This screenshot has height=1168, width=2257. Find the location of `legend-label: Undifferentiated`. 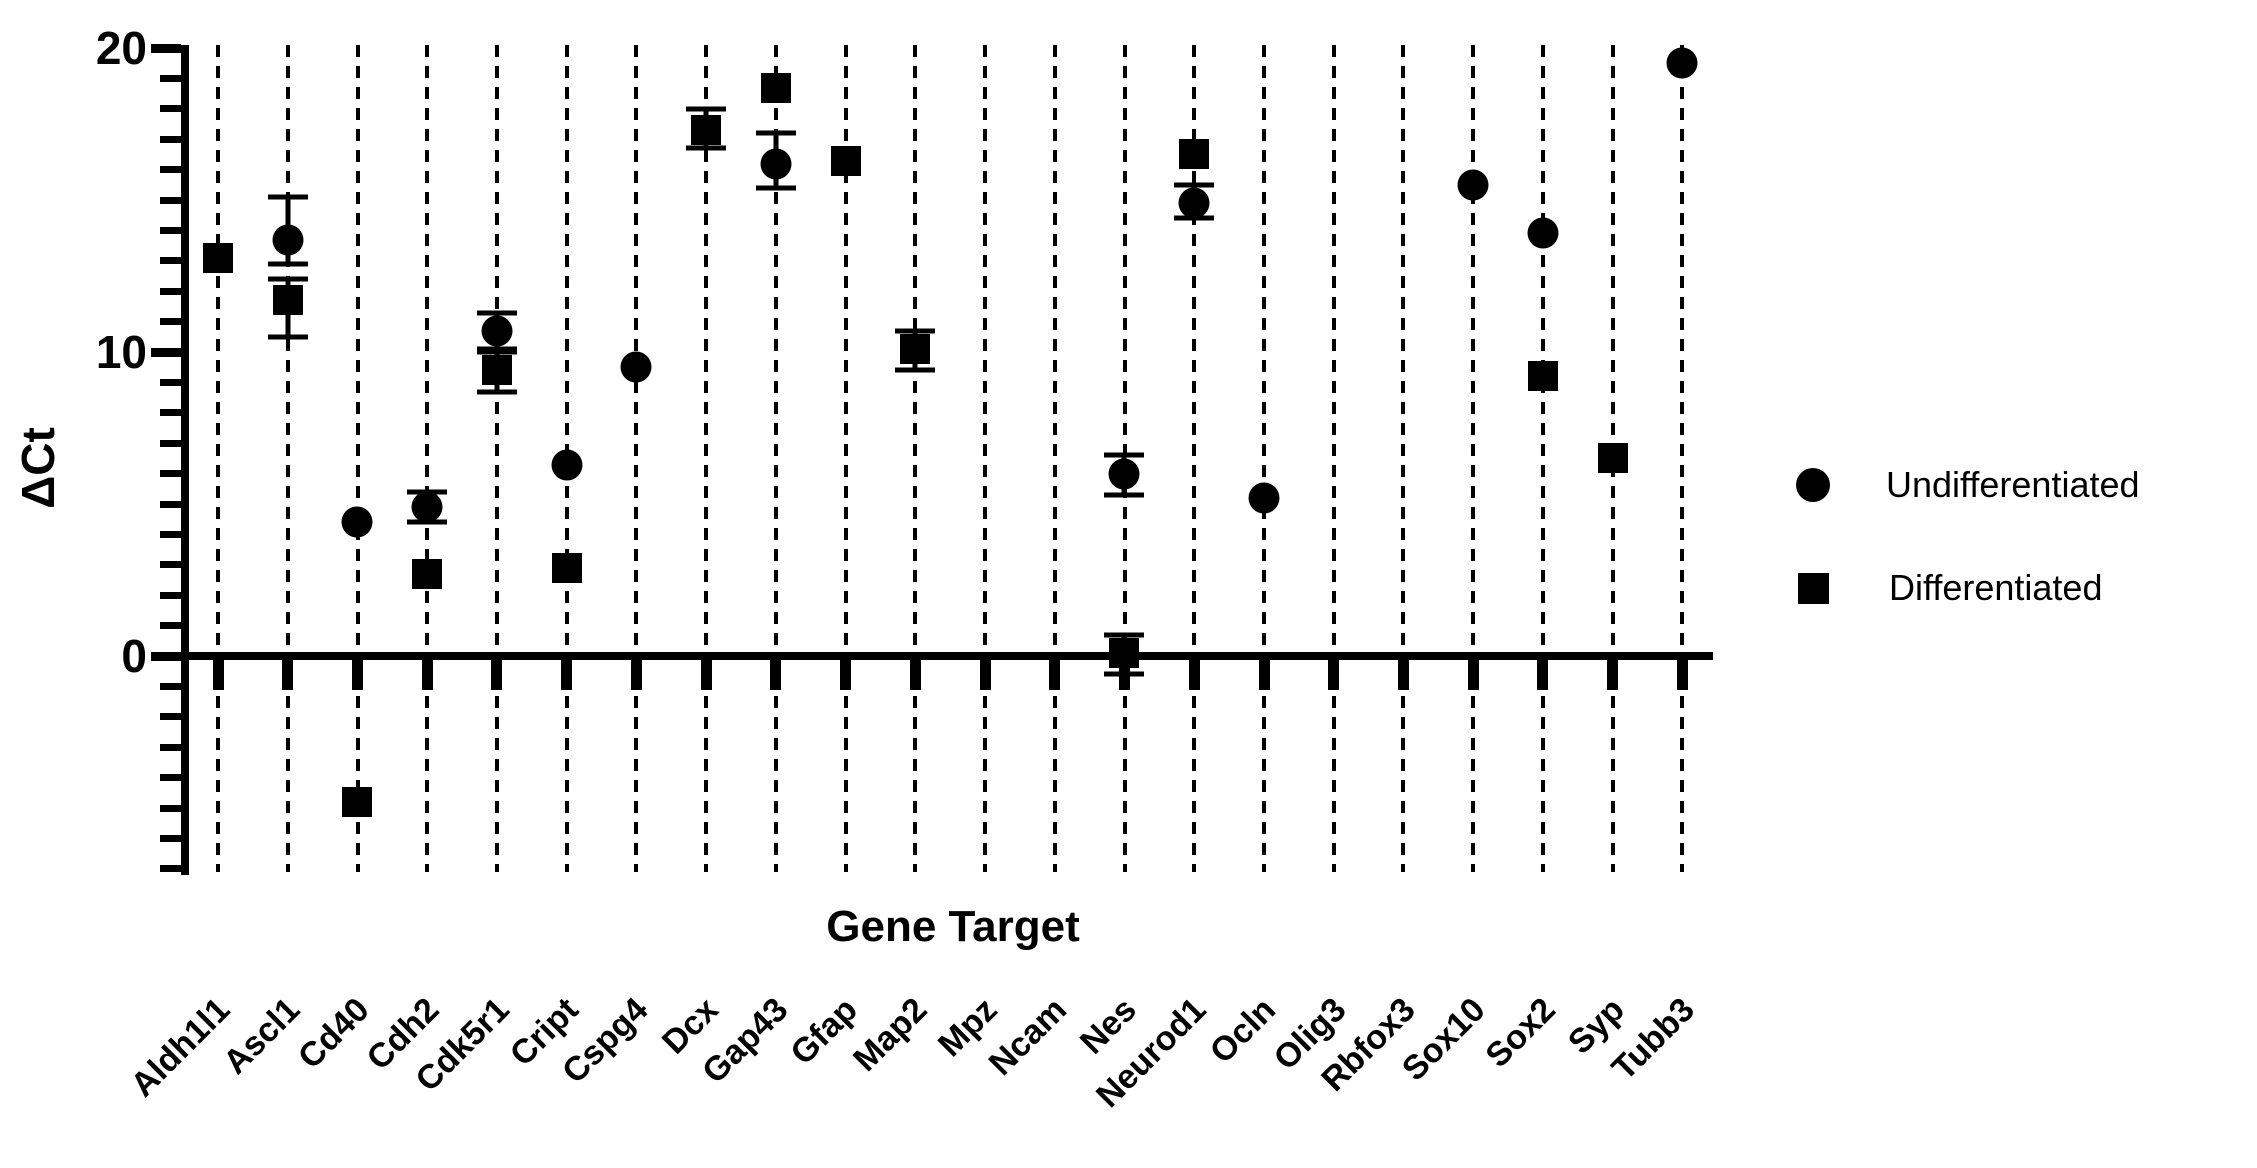

legend-label: Undifferentiated is located at coordinates (2013, 484).